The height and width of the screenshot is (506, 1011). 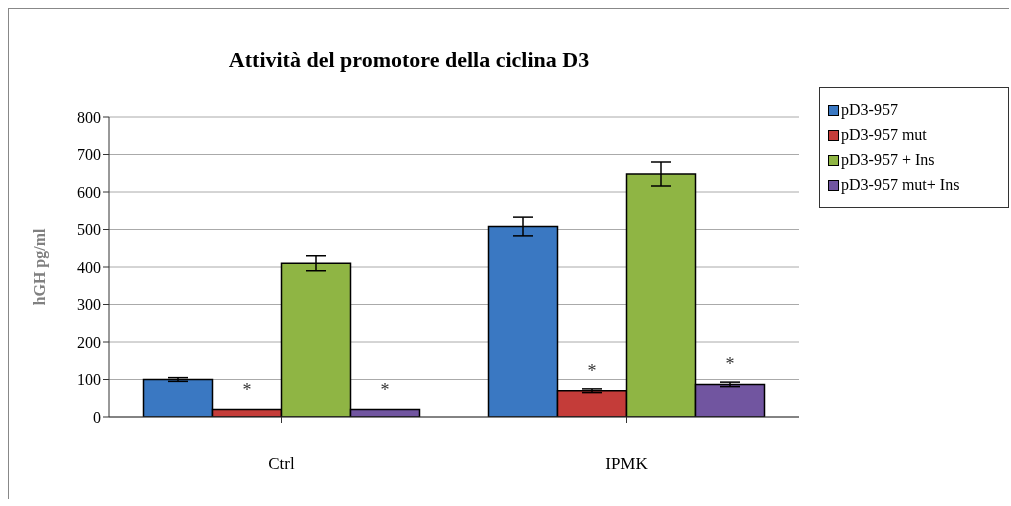 What do you see at coordinates (89, 305) in the screenshot?
I see `y-tick-label: 300` at bounding box center [89, 305].